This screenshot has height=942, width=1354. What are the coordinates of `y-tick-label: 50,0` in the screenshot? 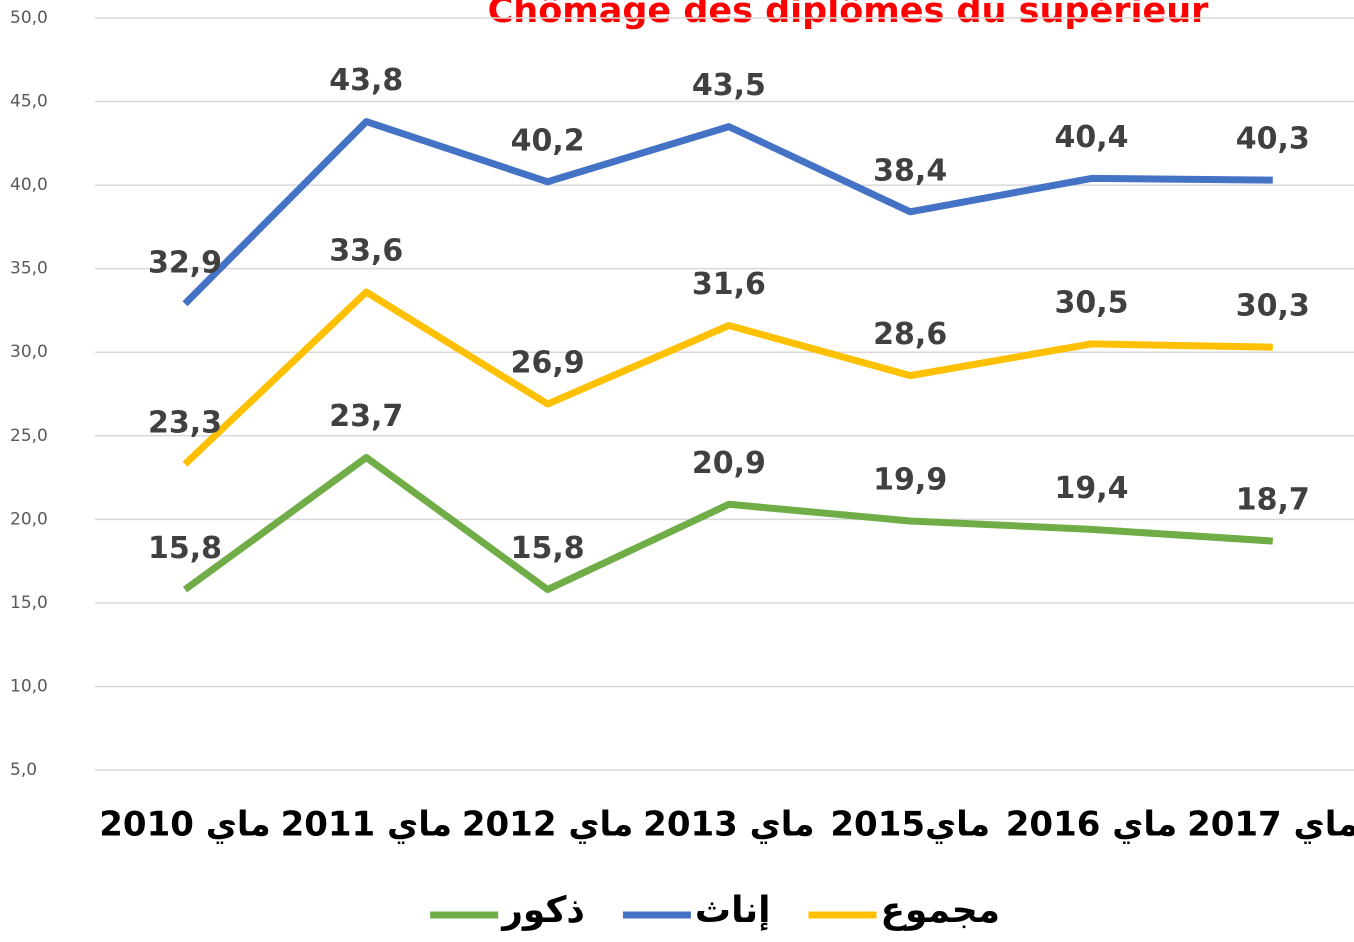 It's located at (29, 18).